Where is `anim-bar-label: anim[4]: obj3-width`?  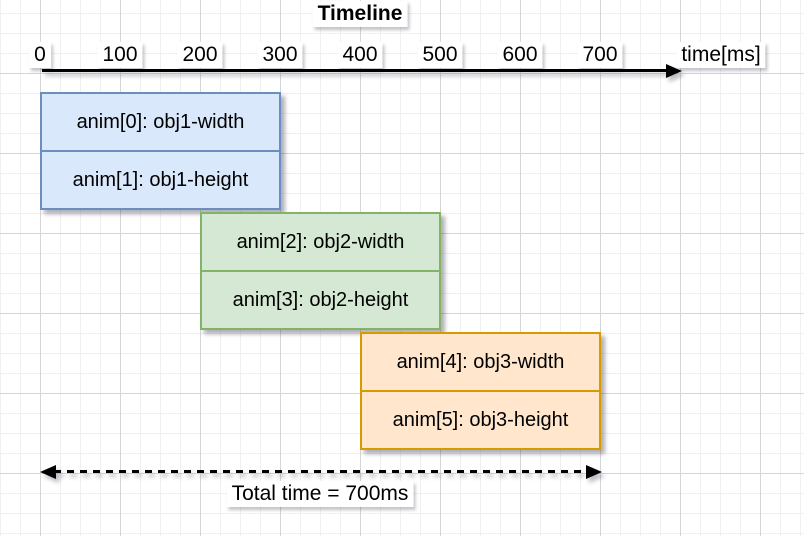 anim-bar-label: anim[4]: obj3-width is located at coordinates (480, 361).